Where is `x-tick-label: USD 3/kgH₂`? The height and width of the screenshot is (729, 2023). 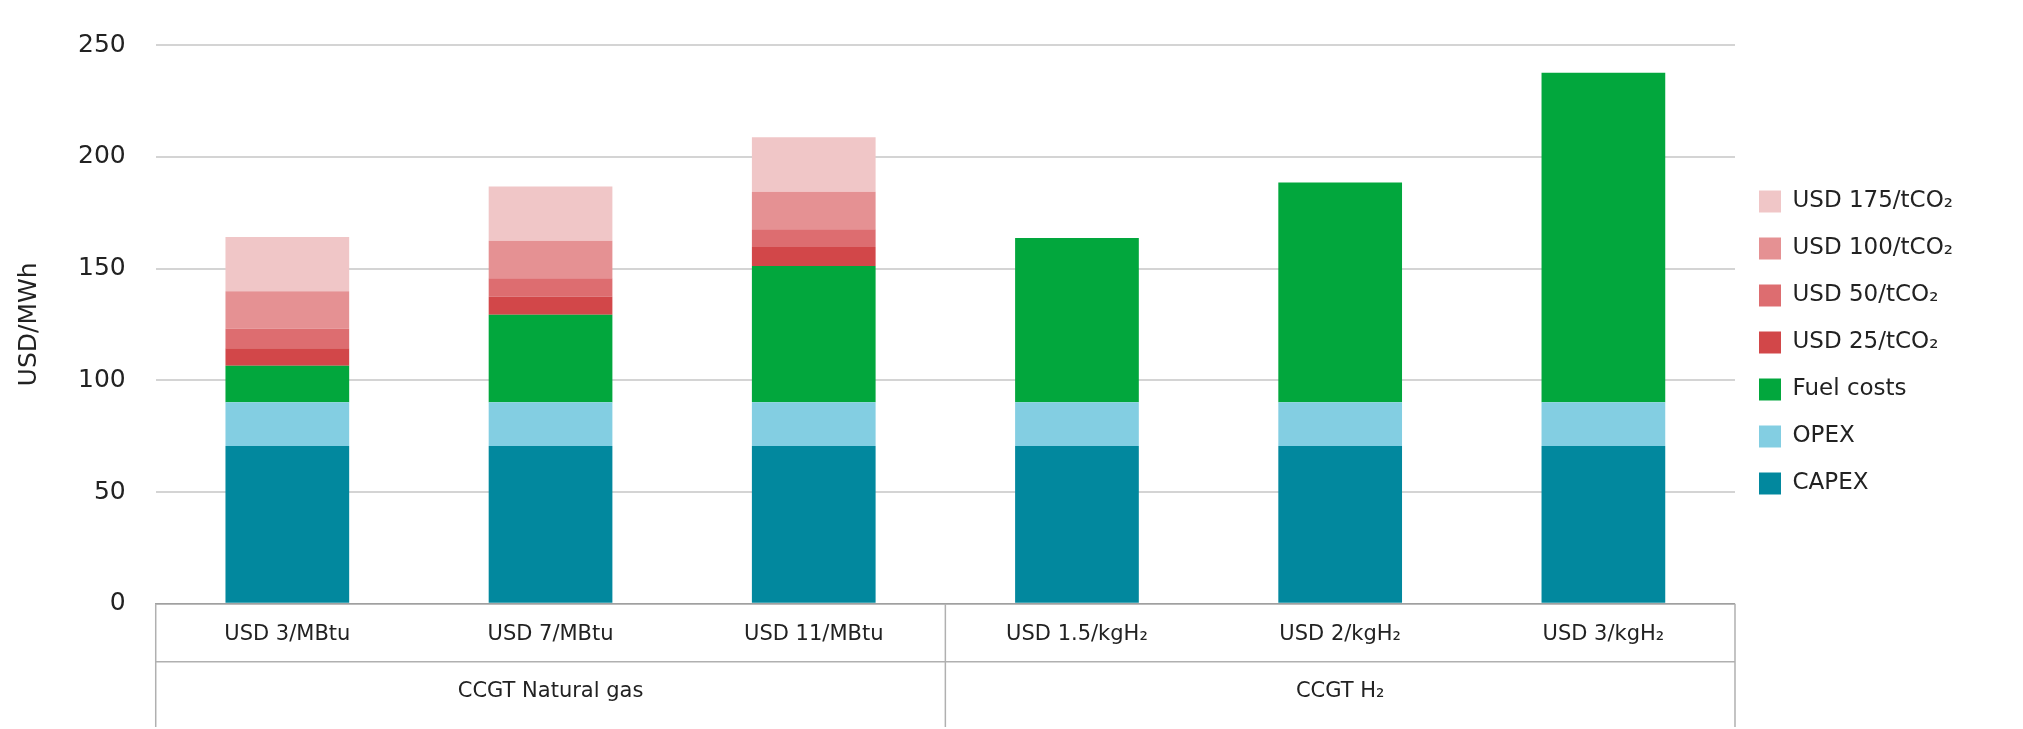 x-tick-label: USD 3/kgH₂ is located at coordinates (1603, 632).